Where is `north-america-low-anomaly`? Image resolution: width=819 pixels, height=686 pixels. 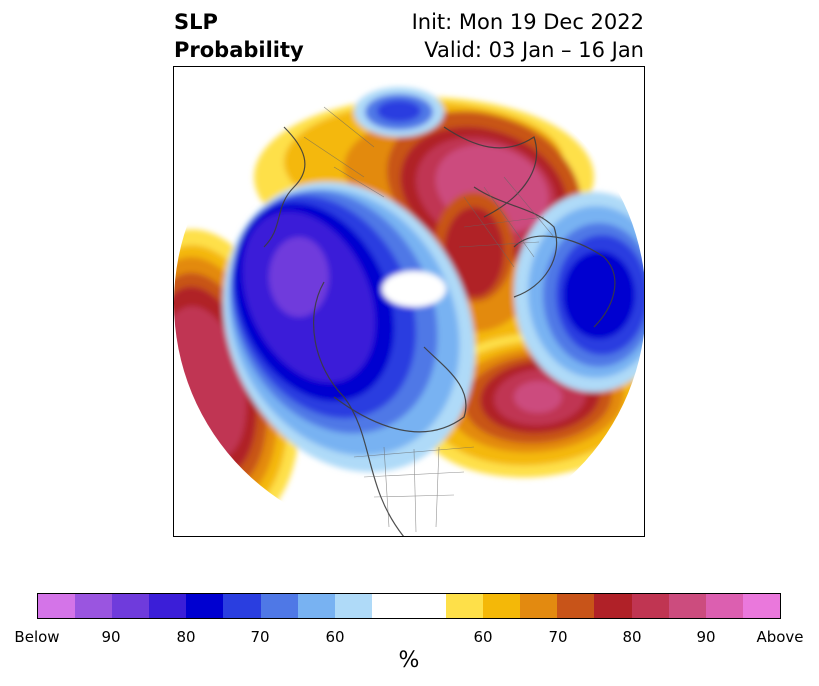
north-america-low-anomaly is located at coordinates (349, 327).